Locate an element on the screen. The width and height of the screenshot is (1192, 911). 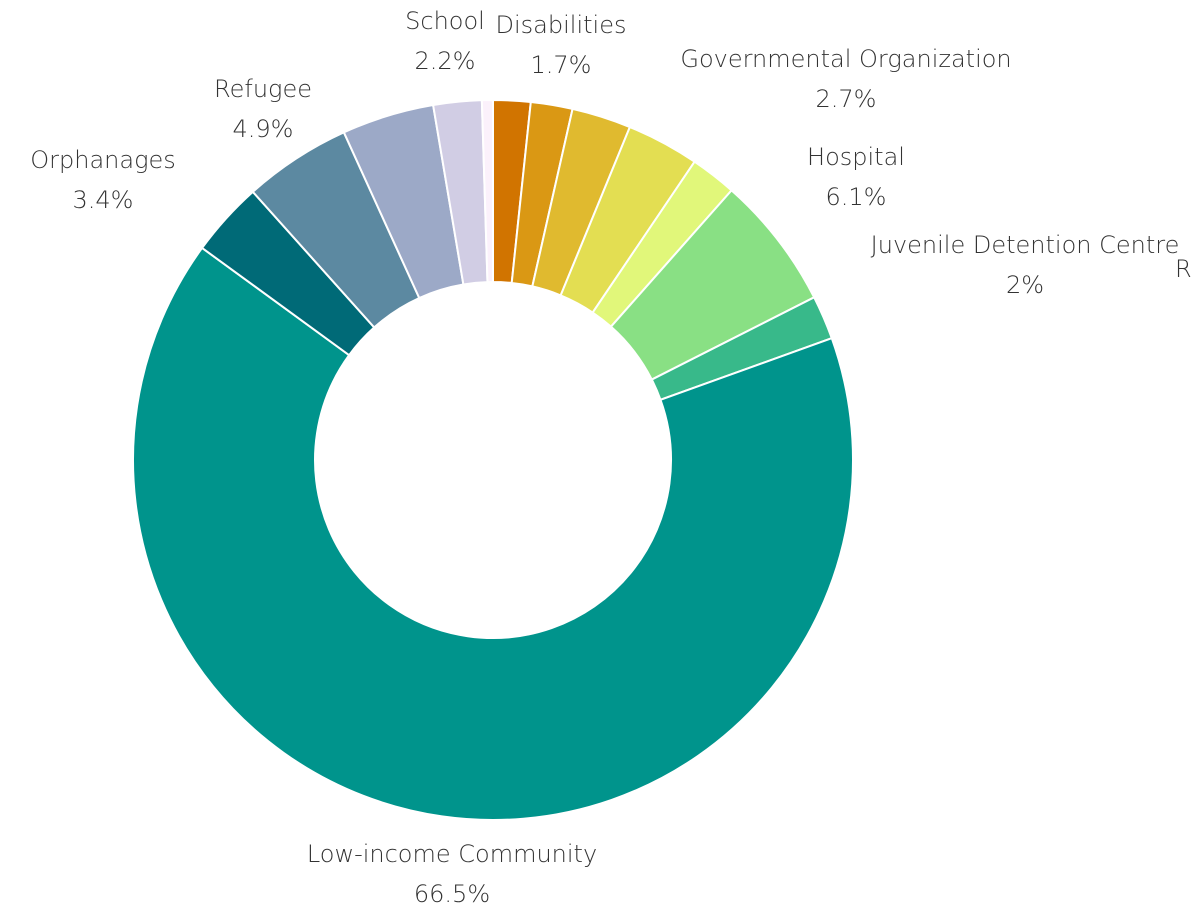
slice-label-school: School is located at coordinates (445, 21).